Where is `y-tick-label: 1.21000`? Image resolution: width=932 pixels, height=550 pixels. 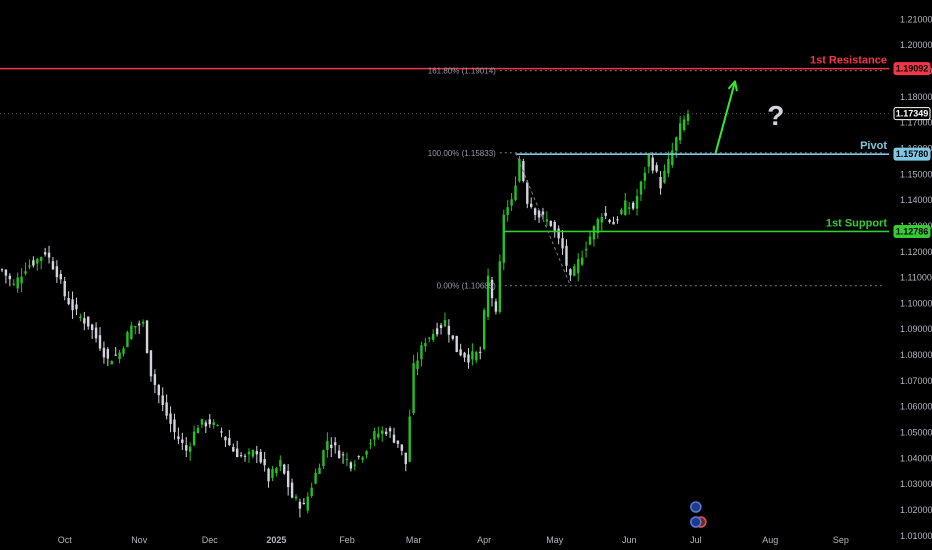
y-tick-label: 1.21000 is located at coordinates (916, 19).